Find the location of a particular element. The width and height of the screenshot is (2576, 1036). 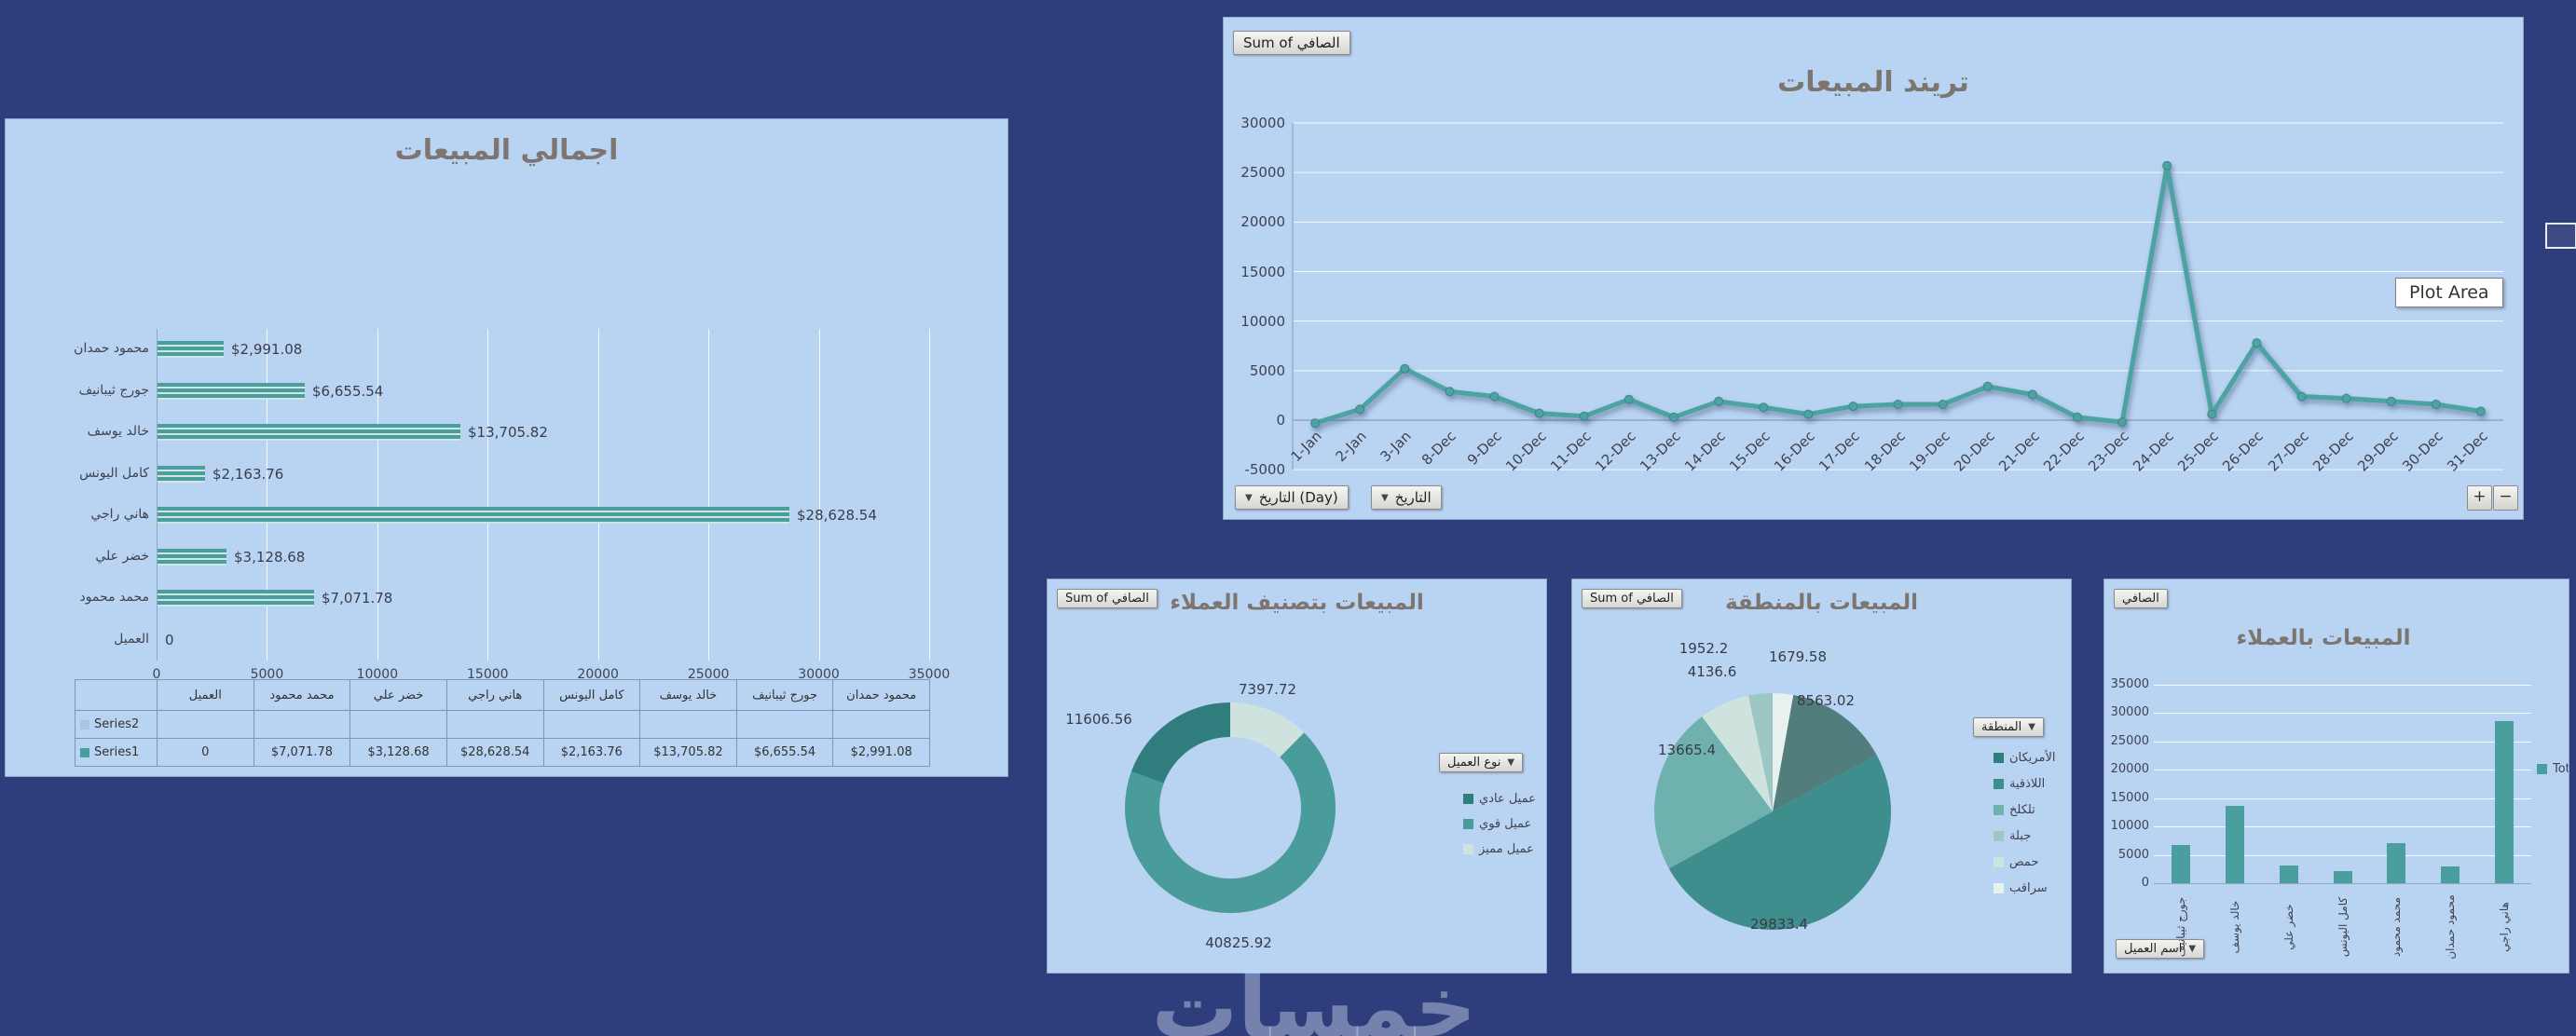

customer-type-legend-button: نوع العميل ▼ is located at coordinates (1481, 762).